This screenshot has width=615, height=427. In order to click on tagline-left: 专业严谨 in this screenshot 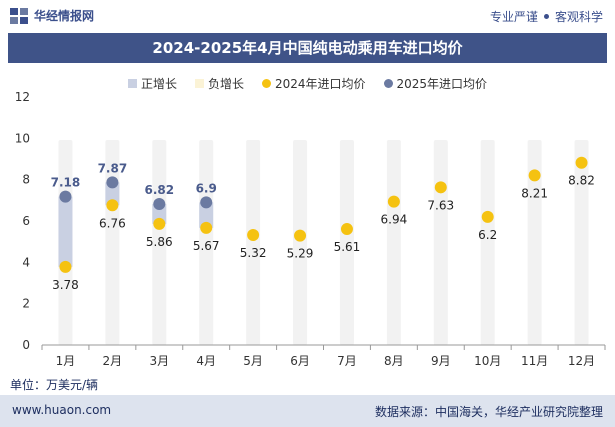, I will do `click(513, 17)`.